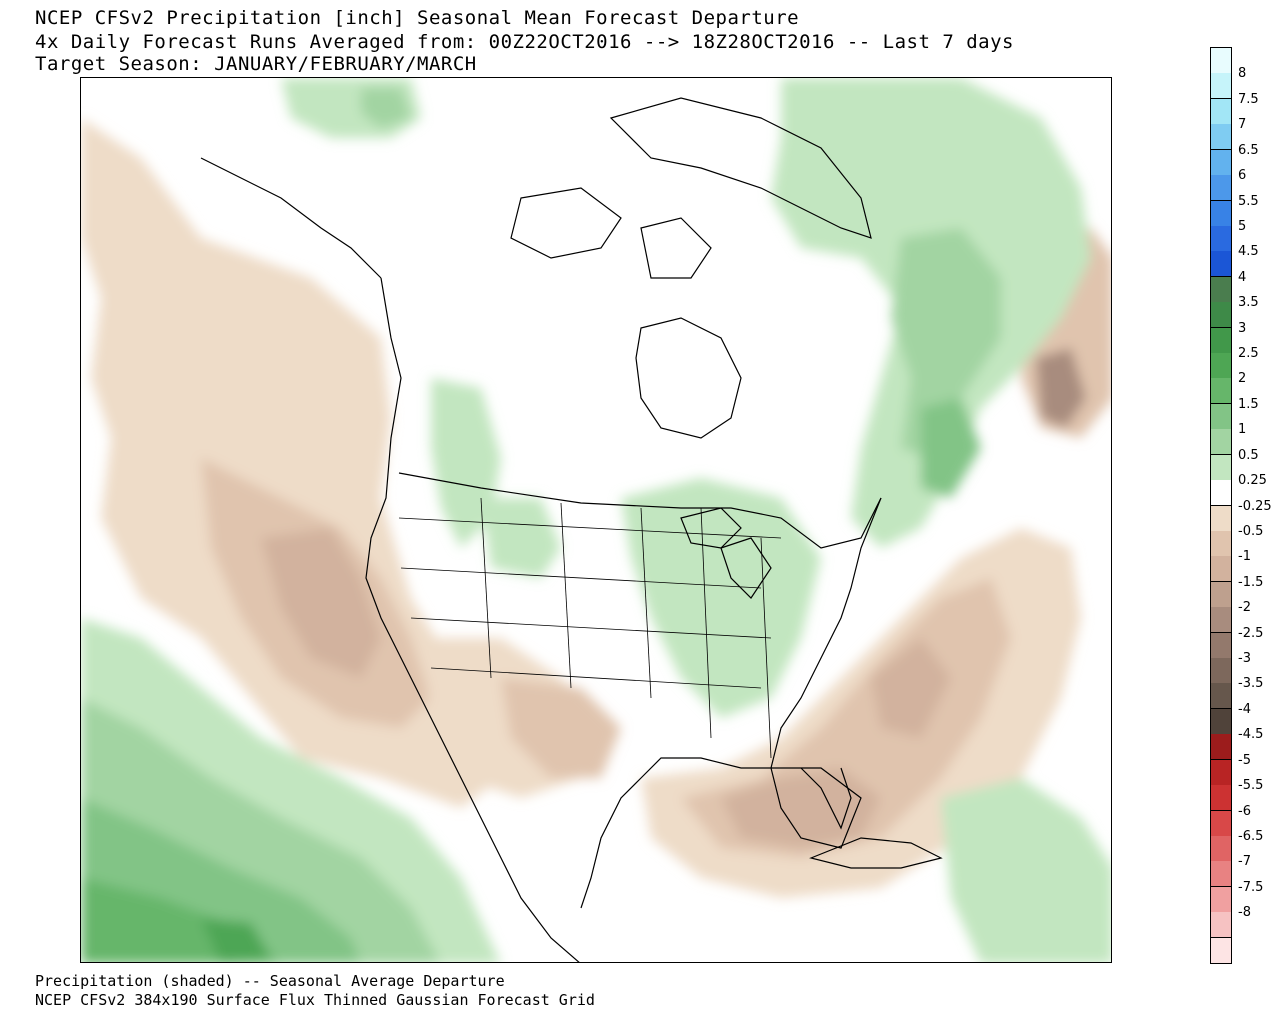 This screenshot has height=1024, width=1280. Describe the element at coordinates (1242, 226) in the screenshot. I see `color-scale-label: 5` at that location.